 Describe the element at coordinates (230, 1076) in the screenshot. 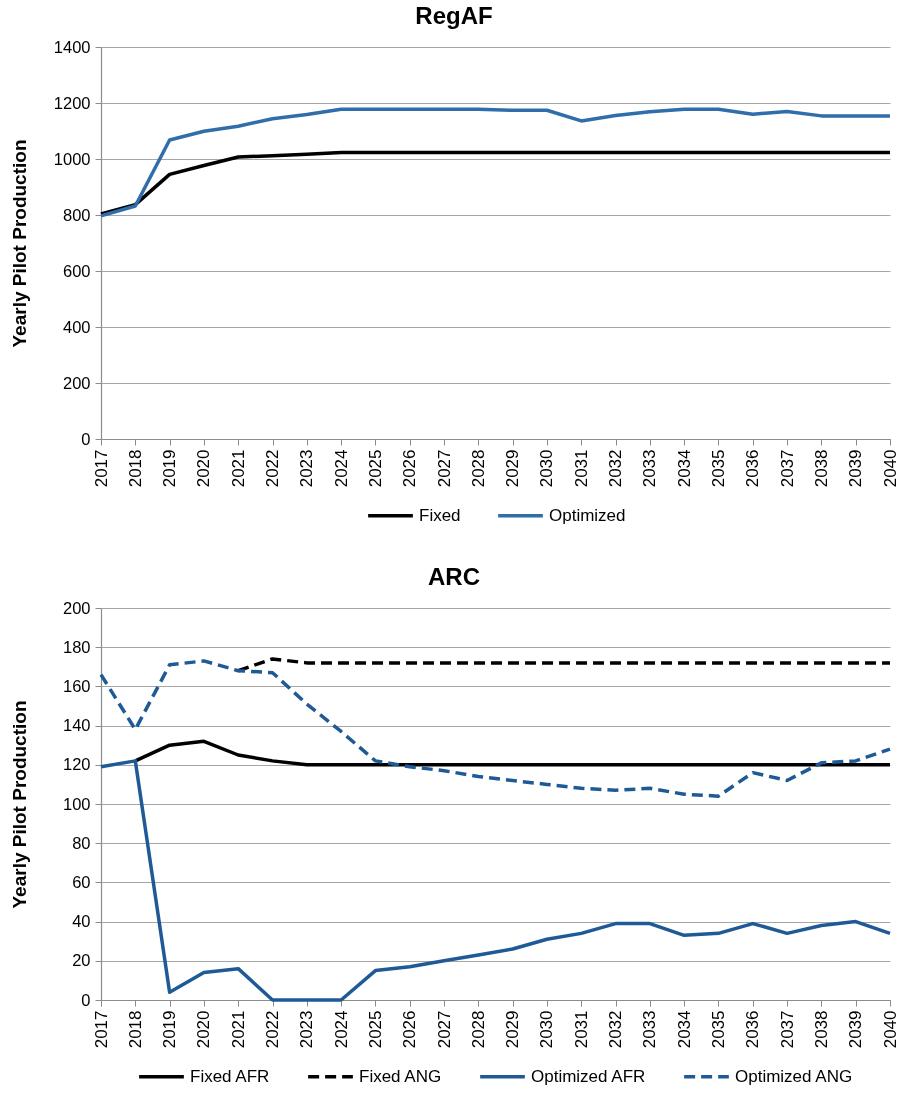

I see `legend-label: Fixed AFR` at that location.